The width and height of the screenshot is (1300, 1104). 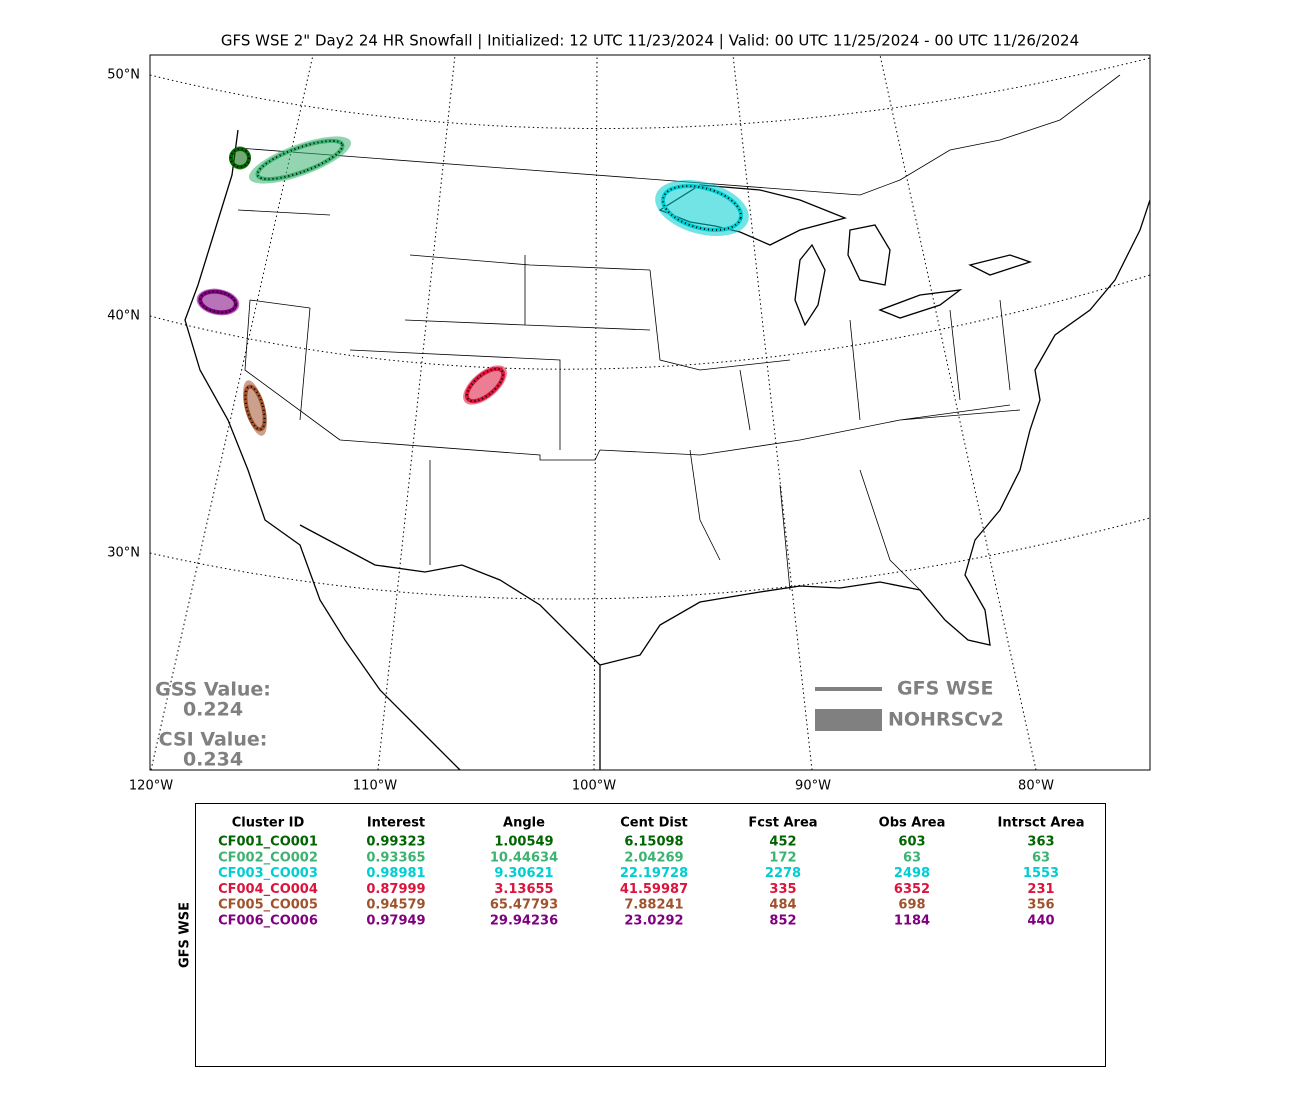 What do you see at coordinates (848, 720) in the screenshot?
I see `legend-swatch` at bounding box center [848, 720].